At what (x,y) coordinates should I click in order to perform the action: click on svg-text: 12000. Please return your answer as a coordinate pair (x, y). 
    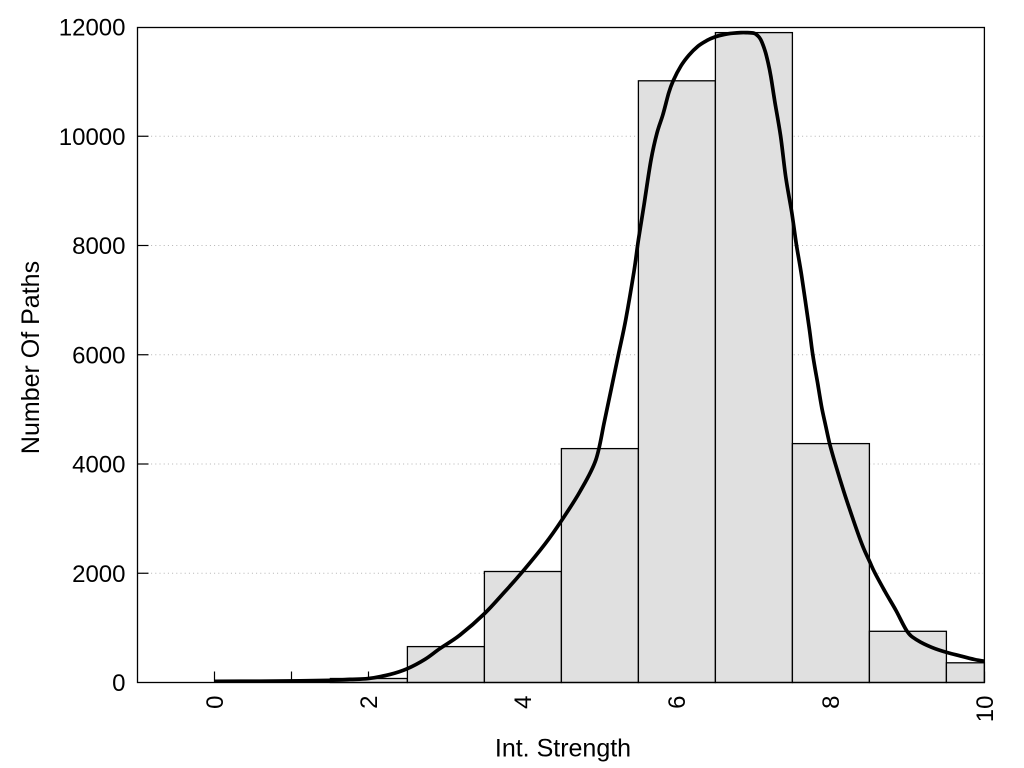
    Looking at the image, I should click on (92, 28).